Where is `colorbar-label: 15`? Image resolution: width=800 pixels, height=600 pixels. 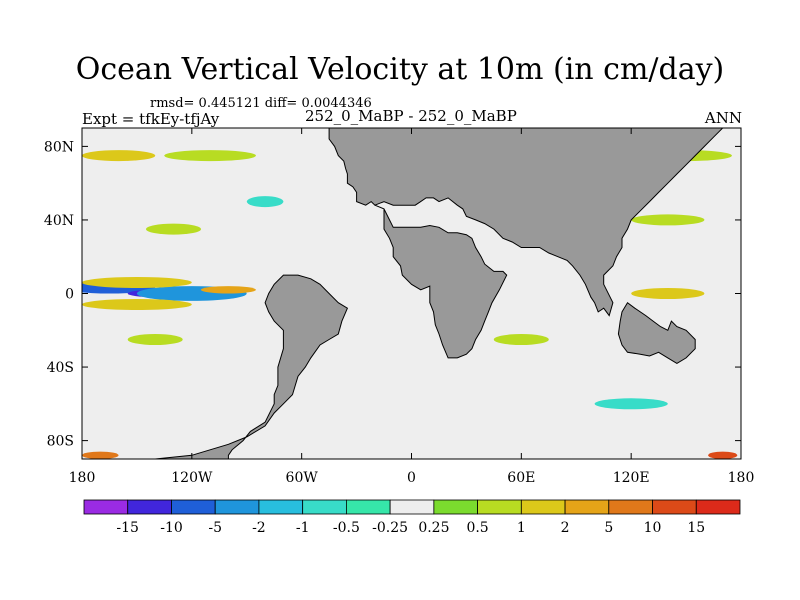 colorbar-label: 15 is located at coordinates (696, 528).